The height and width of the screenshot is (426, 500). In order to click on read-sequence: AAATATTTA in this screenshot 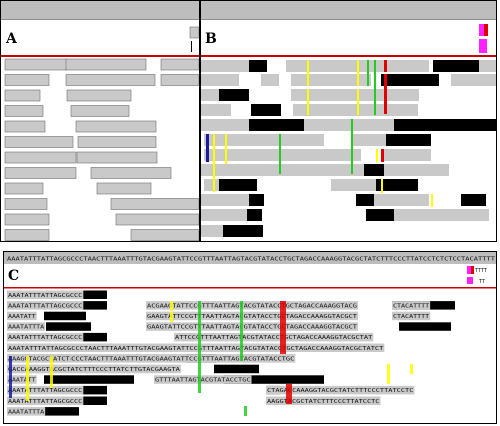, I will do `click(26, 412)`.